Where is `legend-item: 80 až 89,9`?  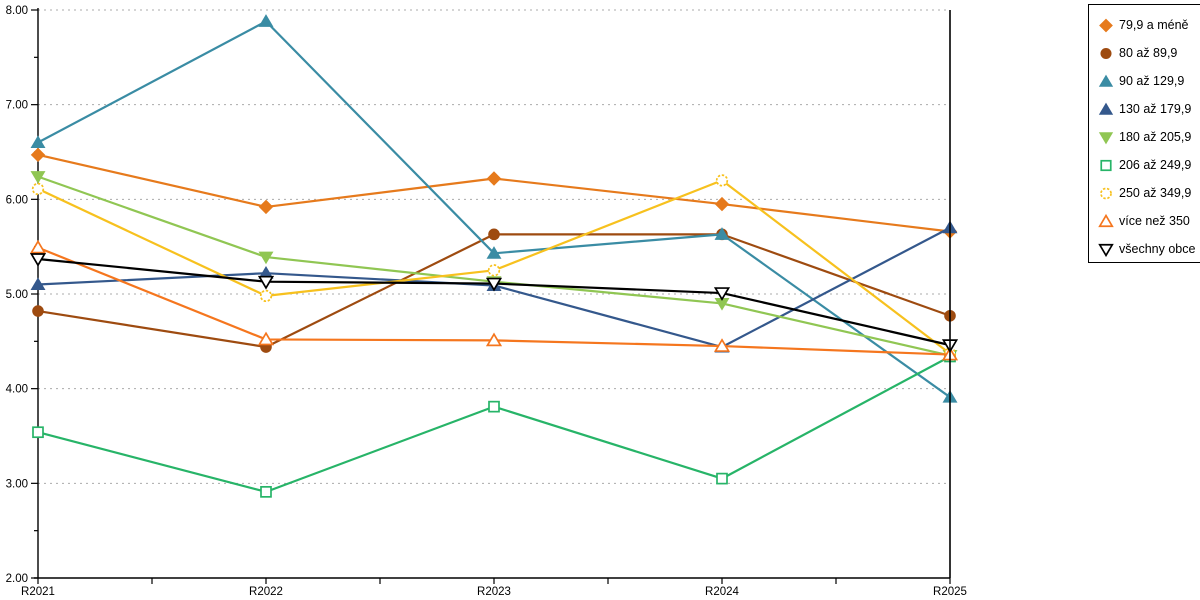 legend-item: 80 až 89,9 is located at coordinates (1149, 53).